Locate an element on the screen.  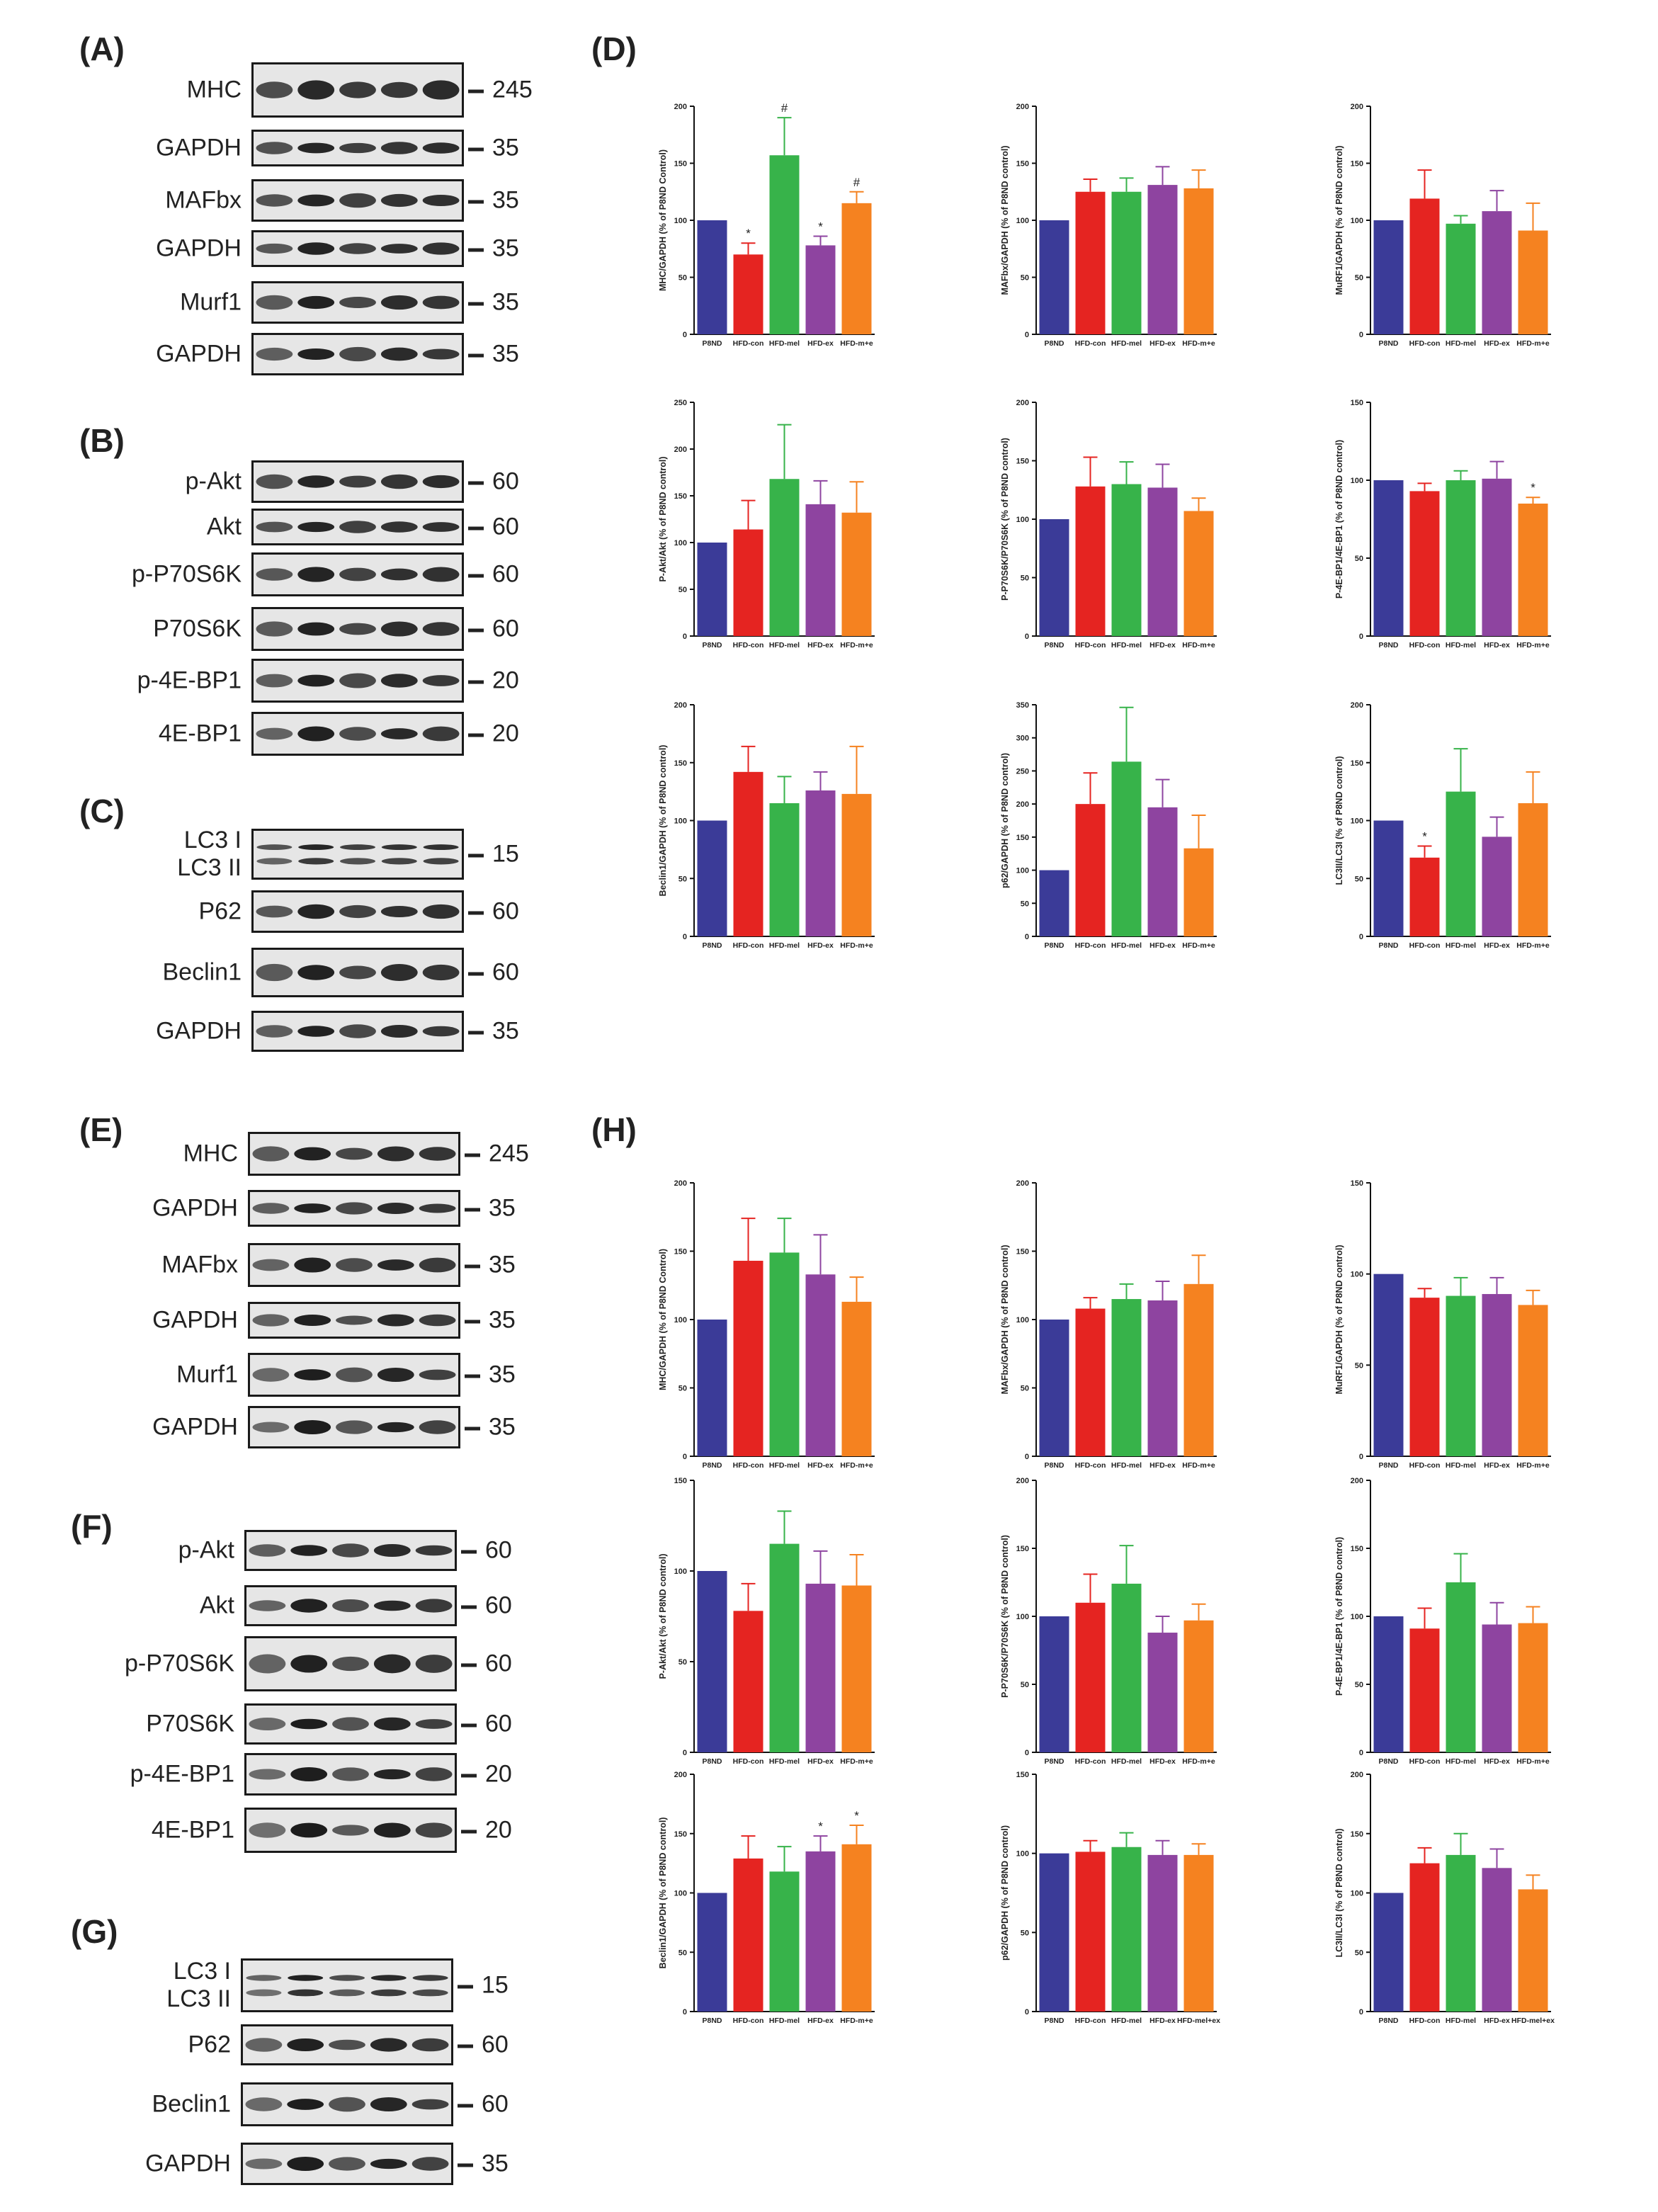
blot-protein-label: Murf1 is located at coordinates (207, 1375).